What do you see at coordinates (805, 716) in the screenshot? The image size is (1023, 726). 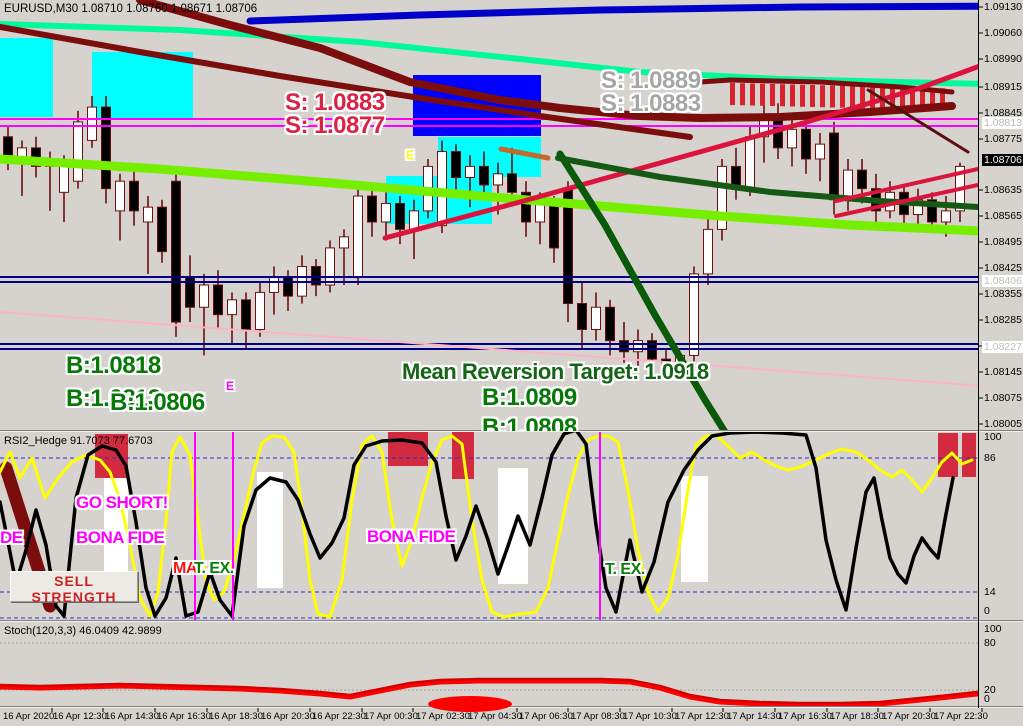 I see `time-label: 17 Apr 16:30` at bounding box center [805, 716].